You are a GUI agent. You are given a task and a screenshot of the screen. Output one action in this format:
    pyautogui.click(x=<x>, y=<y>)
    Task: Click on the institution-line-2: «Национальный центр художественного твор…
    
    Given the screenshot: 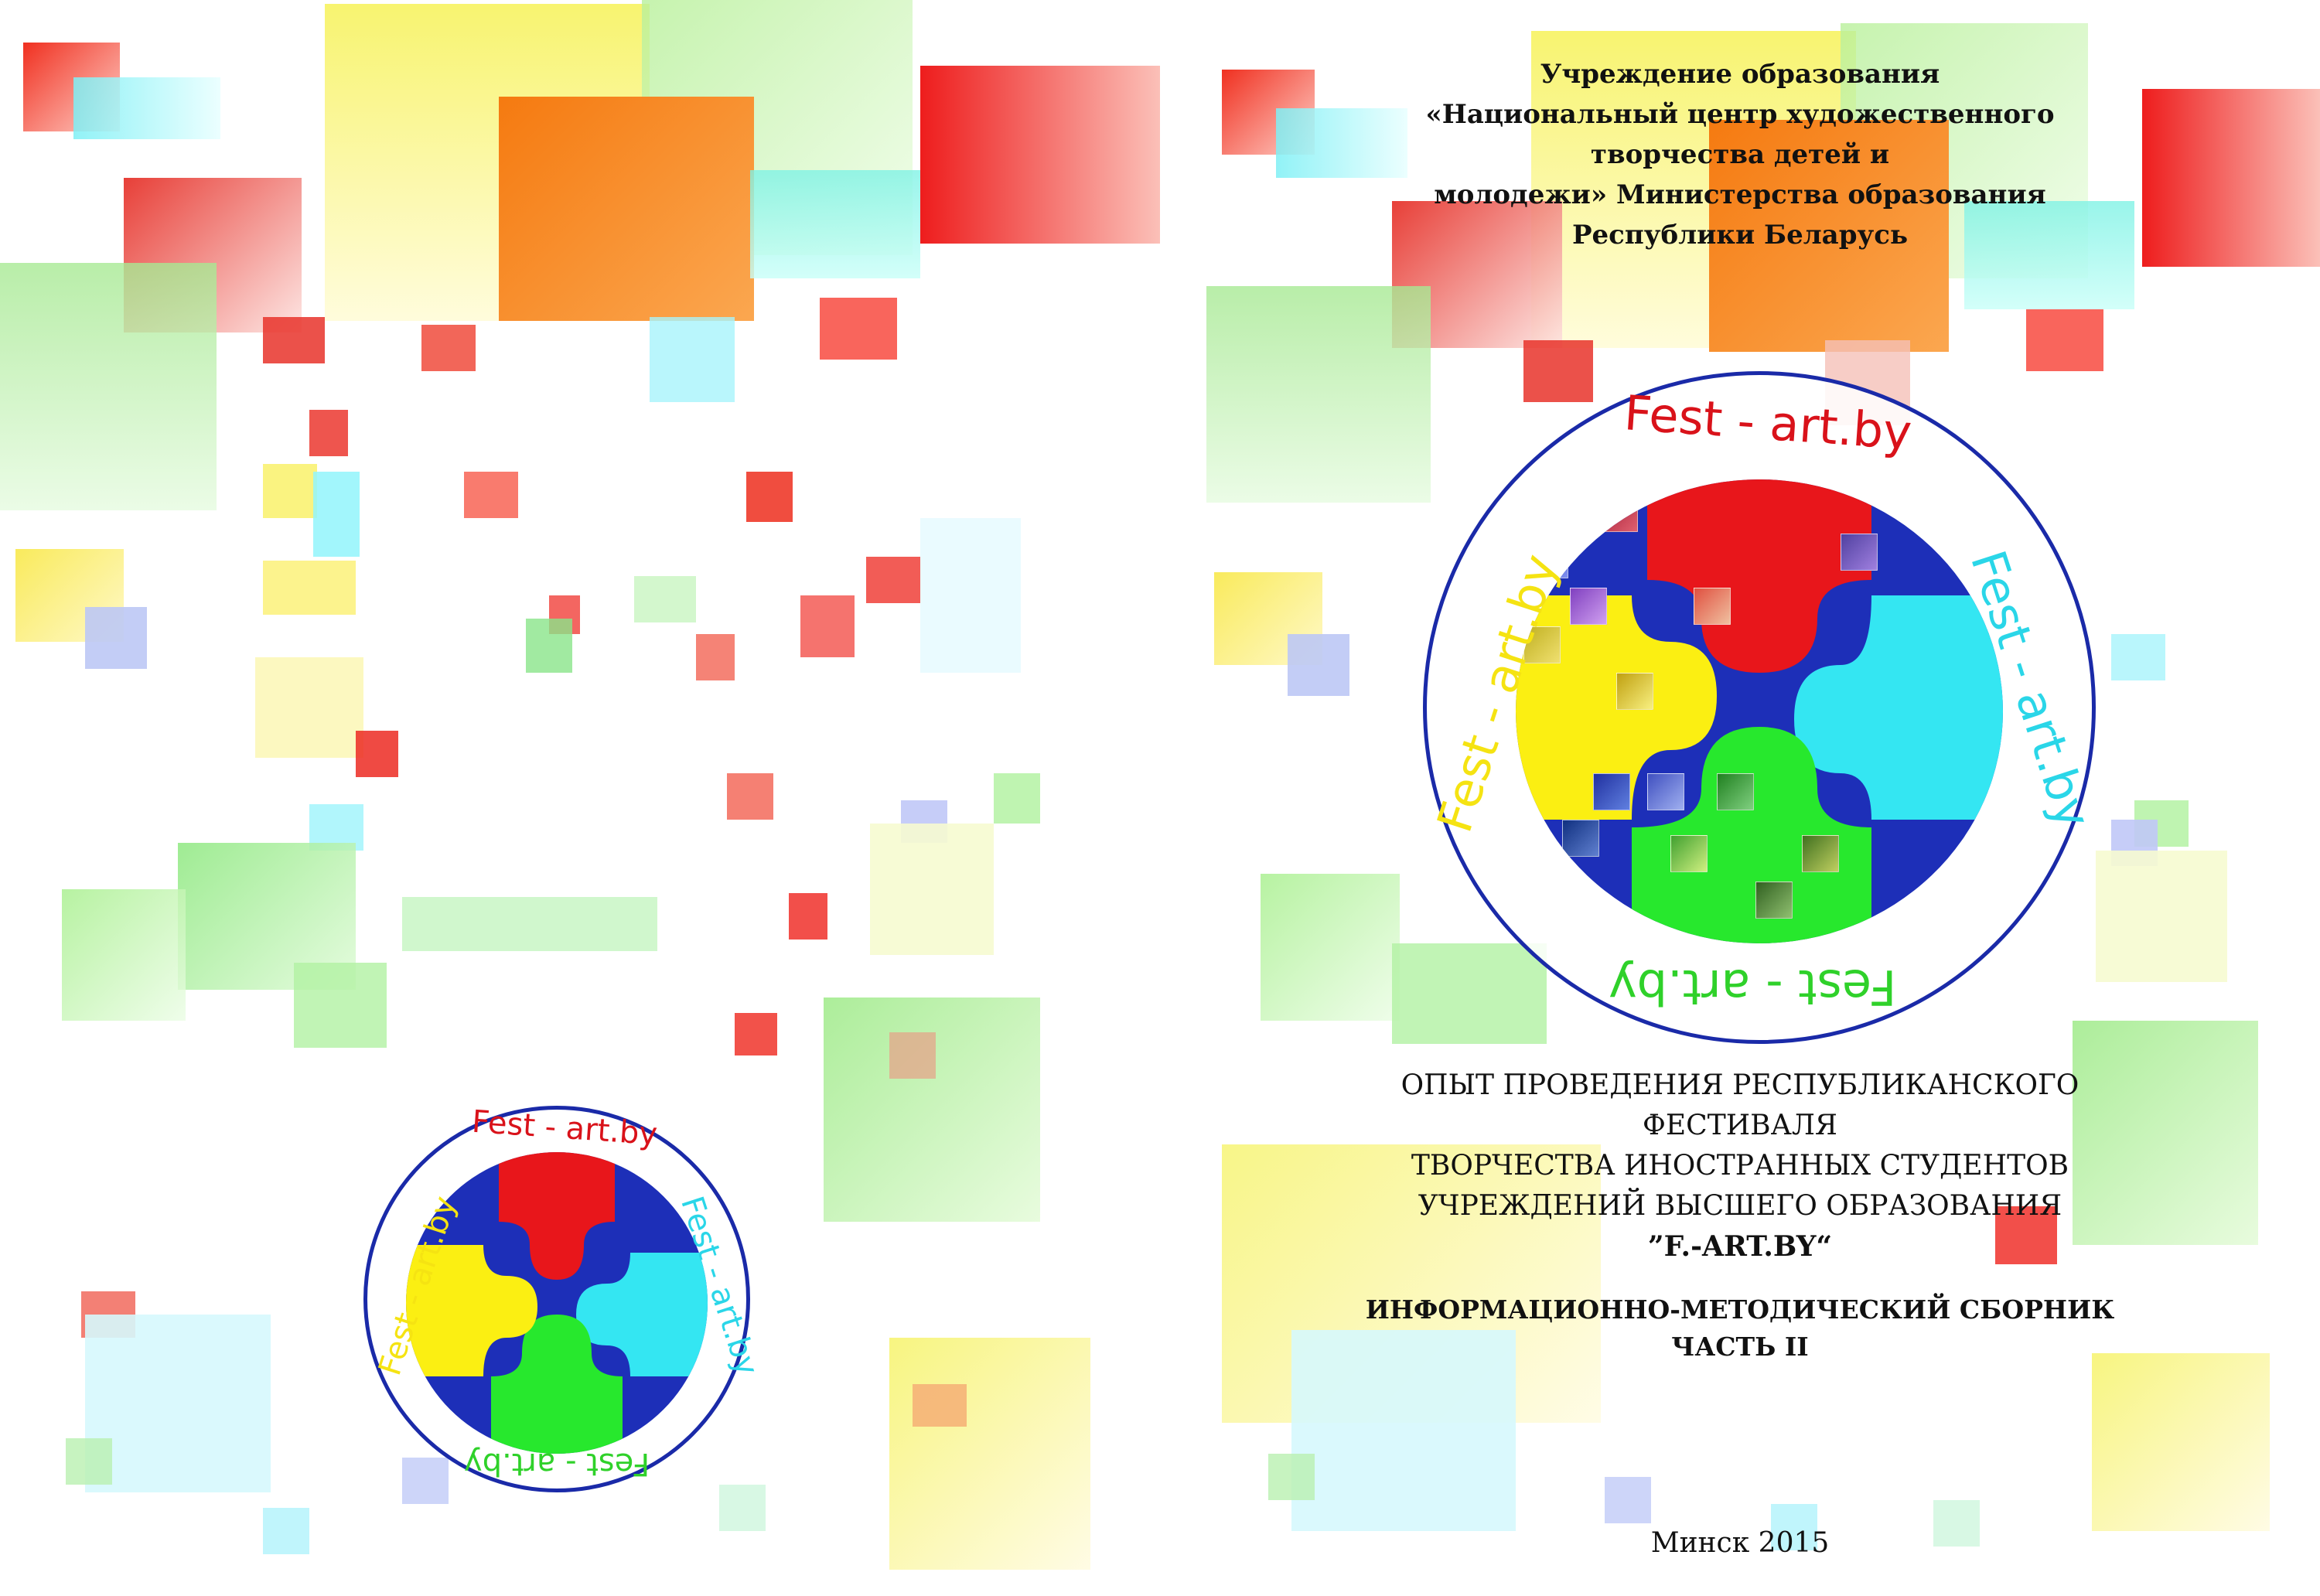 What is the action you would take?
    pyautogui.click(x=1740, y=134)
    